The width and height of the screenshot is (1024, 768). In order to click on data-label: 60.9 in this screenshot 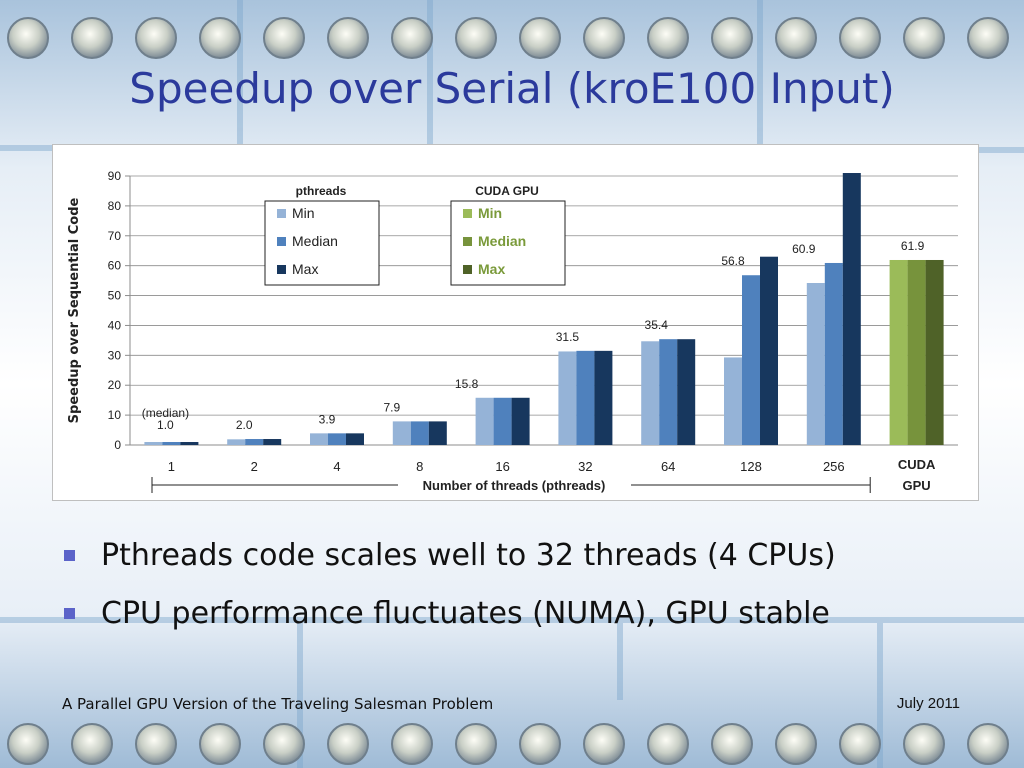, I will do `click(804, 249)`.